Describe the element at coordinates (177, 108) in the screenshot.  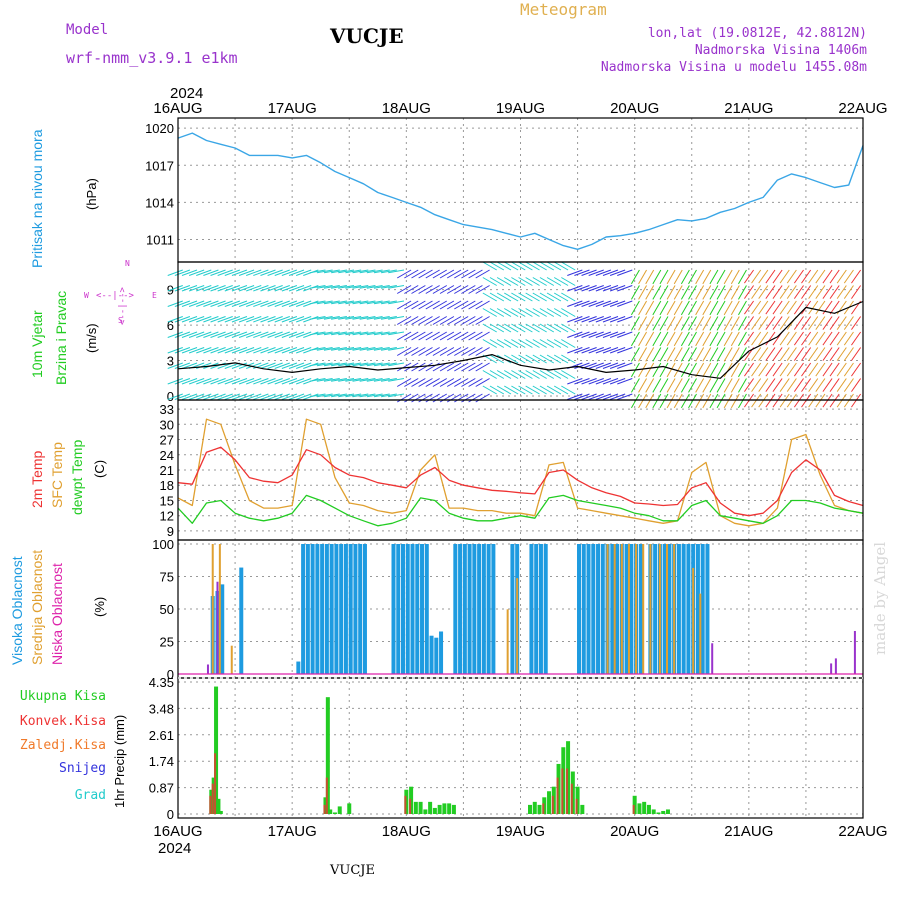
I see `top-time-label: 16AUG` at that location.